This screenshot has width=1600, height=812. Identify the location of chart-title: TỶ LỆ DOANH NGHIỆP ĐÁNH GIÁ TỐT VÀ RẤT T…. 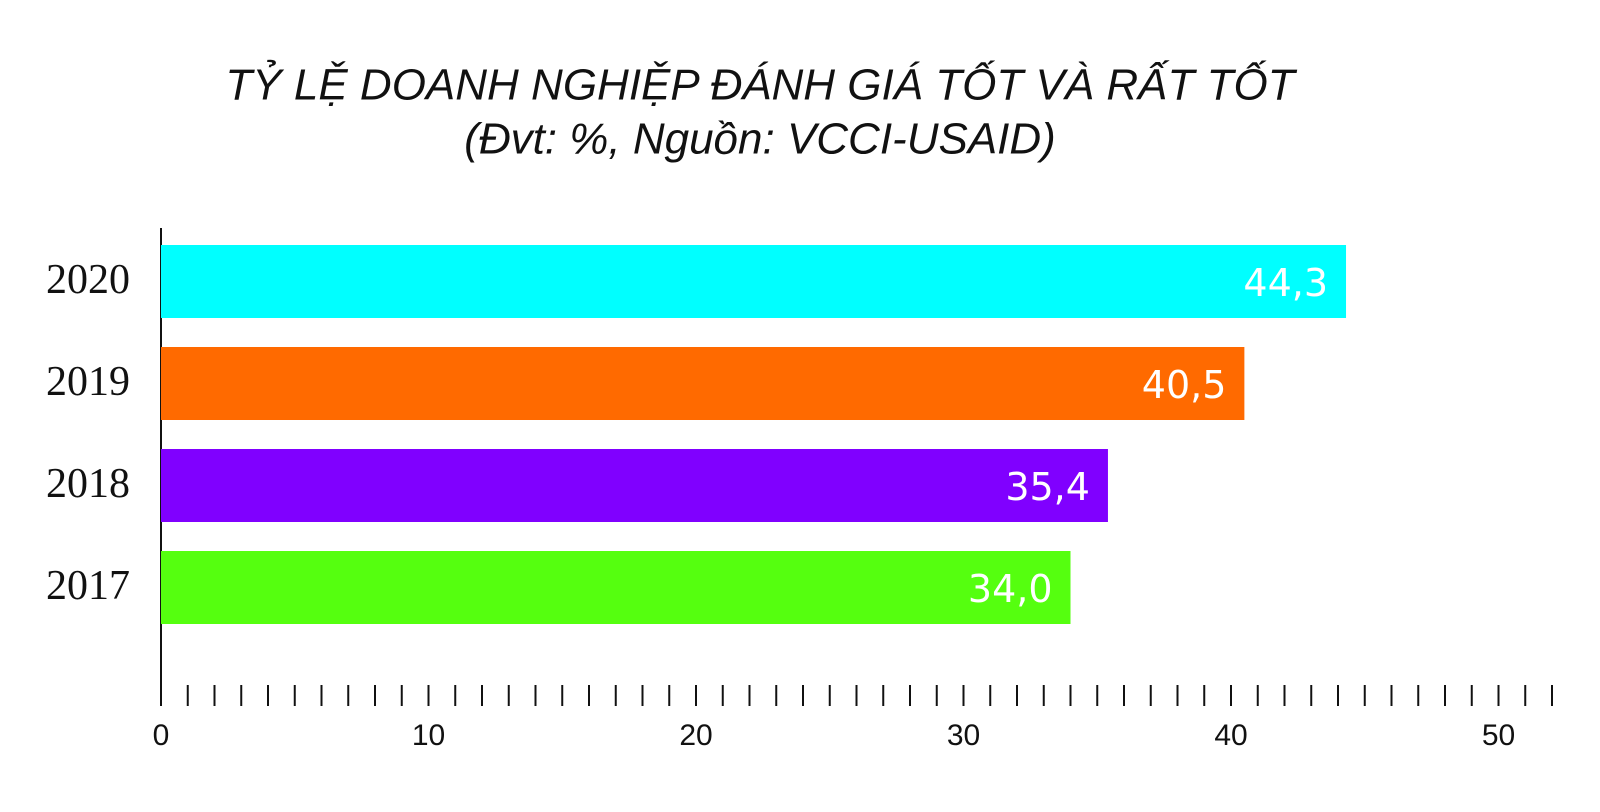
(761, 84).